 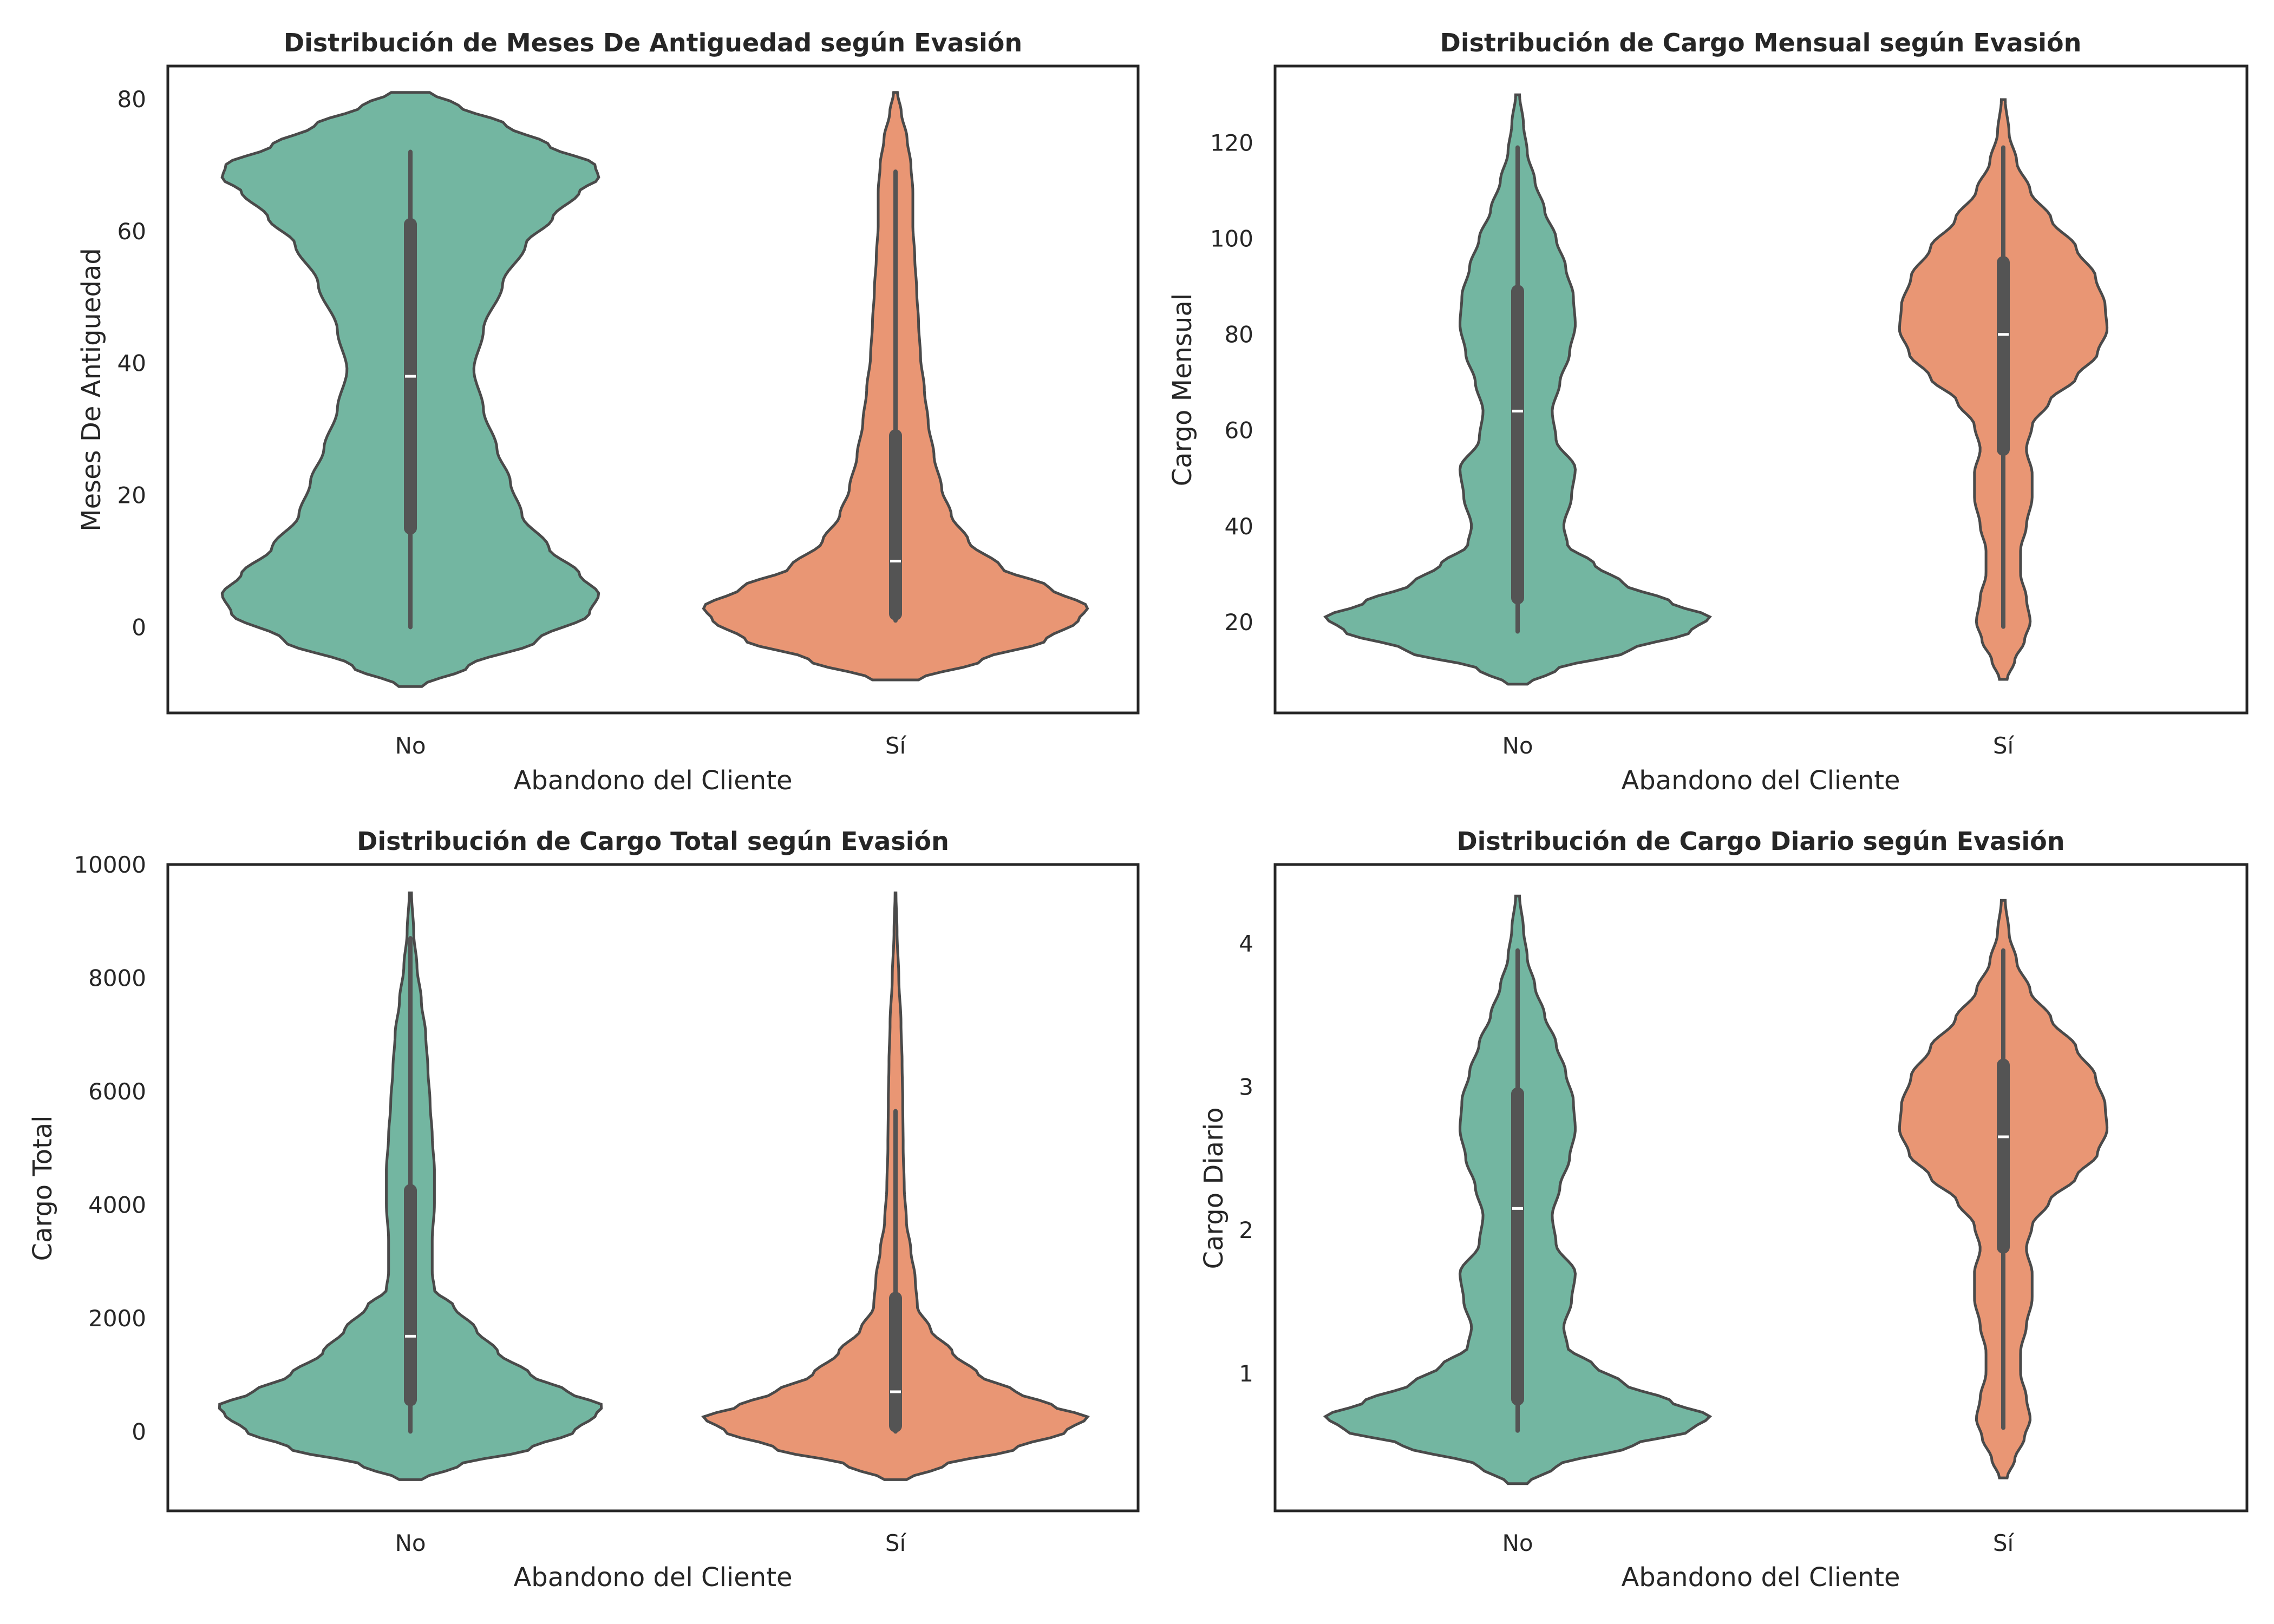 I want to click on y-tick-label: 2000, so click(x=117, y=1318).